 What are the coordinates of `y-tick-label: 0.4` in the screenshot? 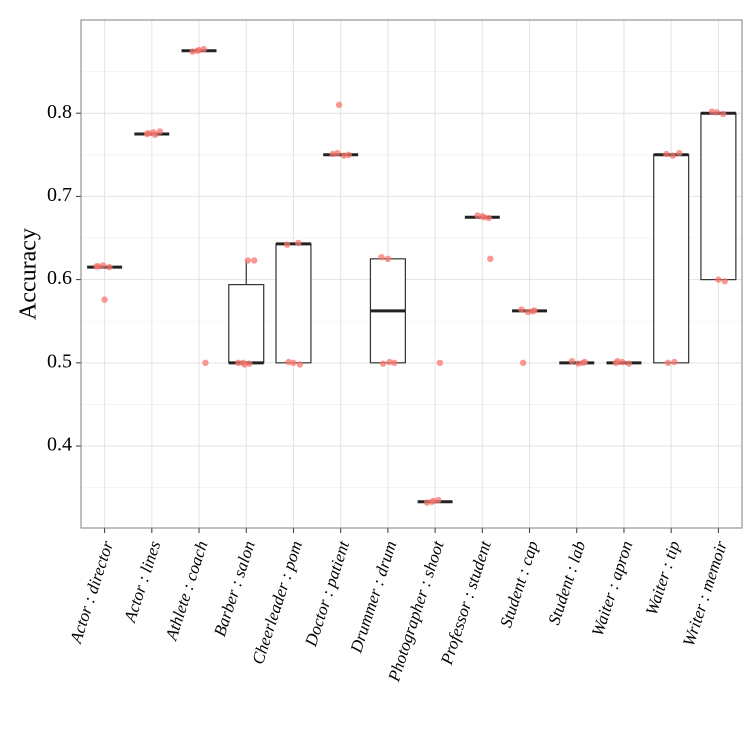 It's located at (59, 445).